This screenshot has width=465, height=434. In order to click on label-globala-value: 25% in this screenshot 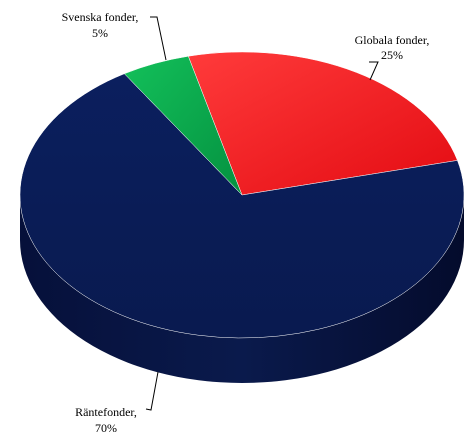, I will do `click(392, 55)`.